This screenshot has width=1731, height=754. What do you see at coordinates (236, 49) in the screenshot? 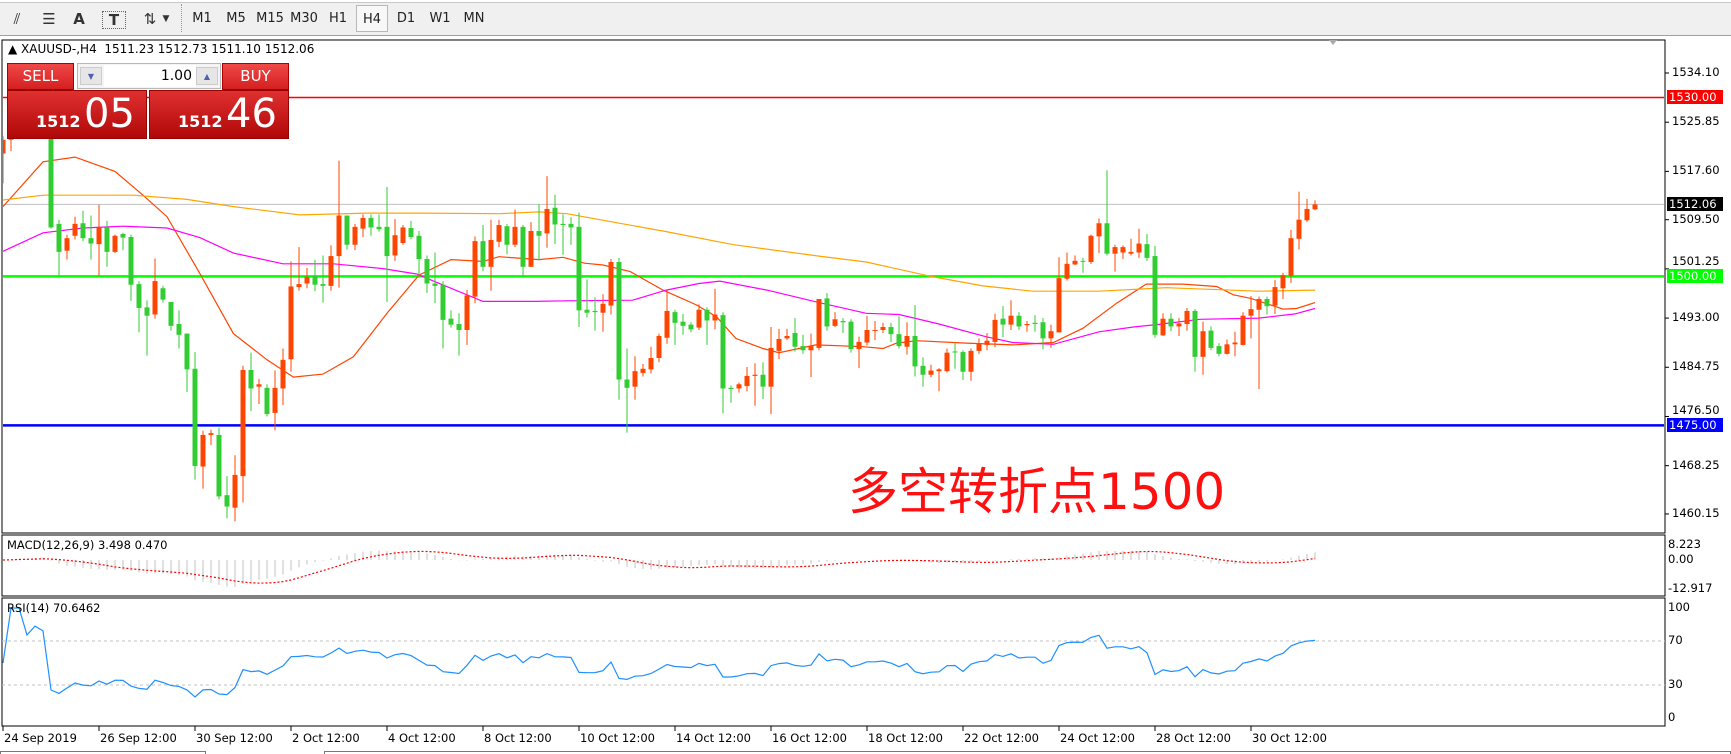
I see `ohlc-low: 1511.10` at bounding box center [236, 49].